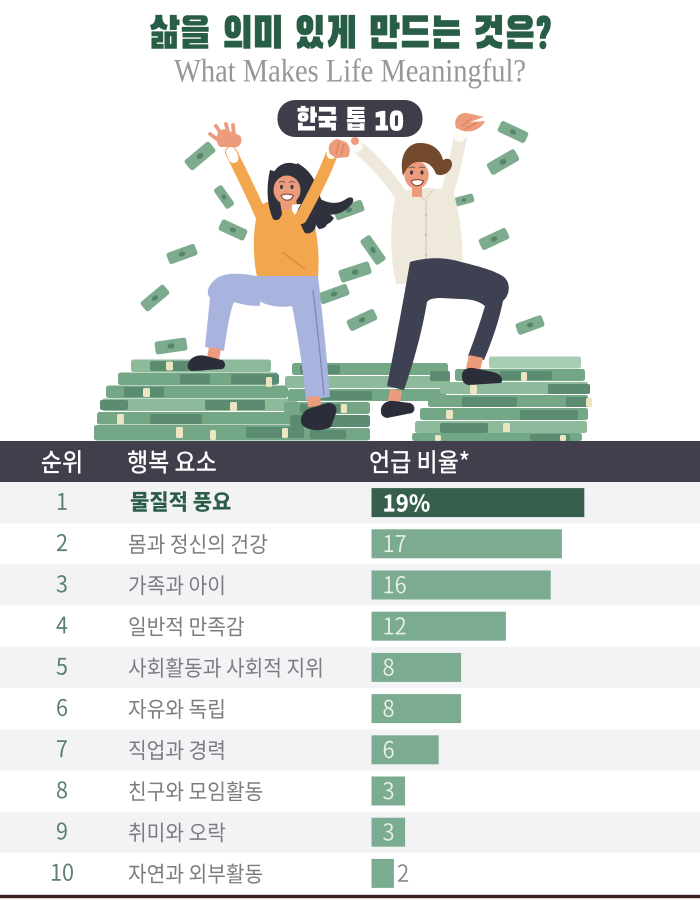 This screenshot has width=700, height=900. I want to click on svg-text: What Makes Life Meaningful?, so click(350, 72).